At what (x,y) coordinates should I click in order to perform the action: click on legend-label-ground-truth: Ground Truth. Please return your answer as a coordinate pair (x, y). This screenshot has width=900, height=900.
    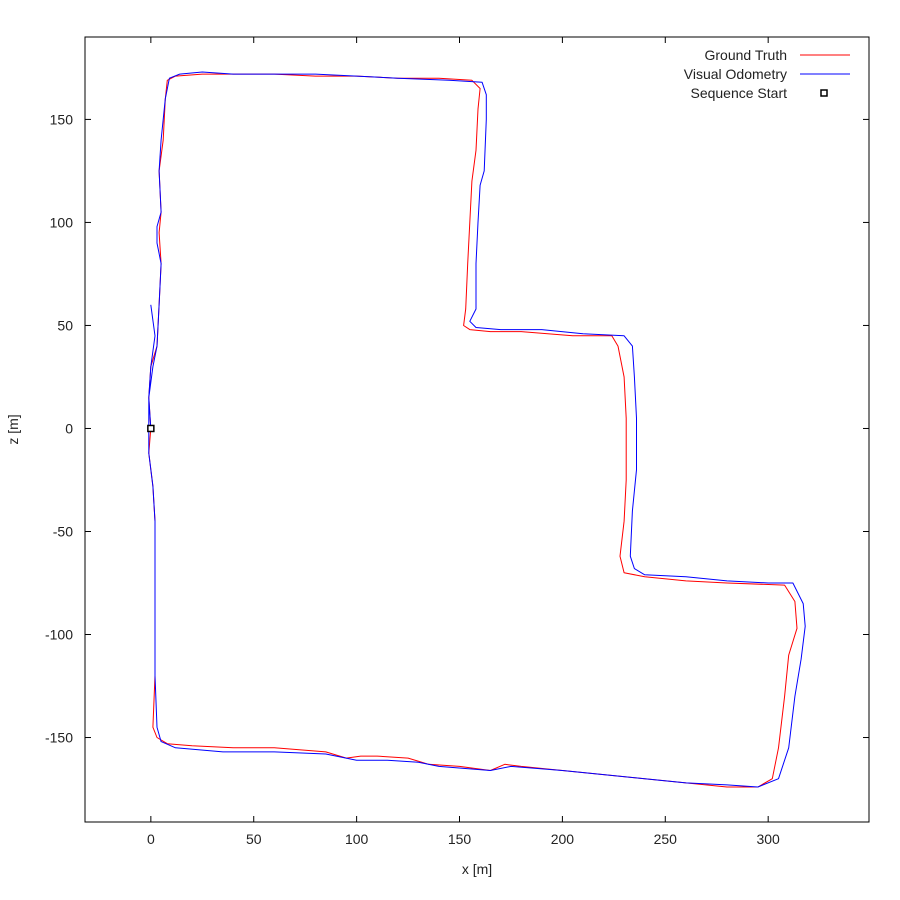
    Looking at the image, I should click on (746, 55).